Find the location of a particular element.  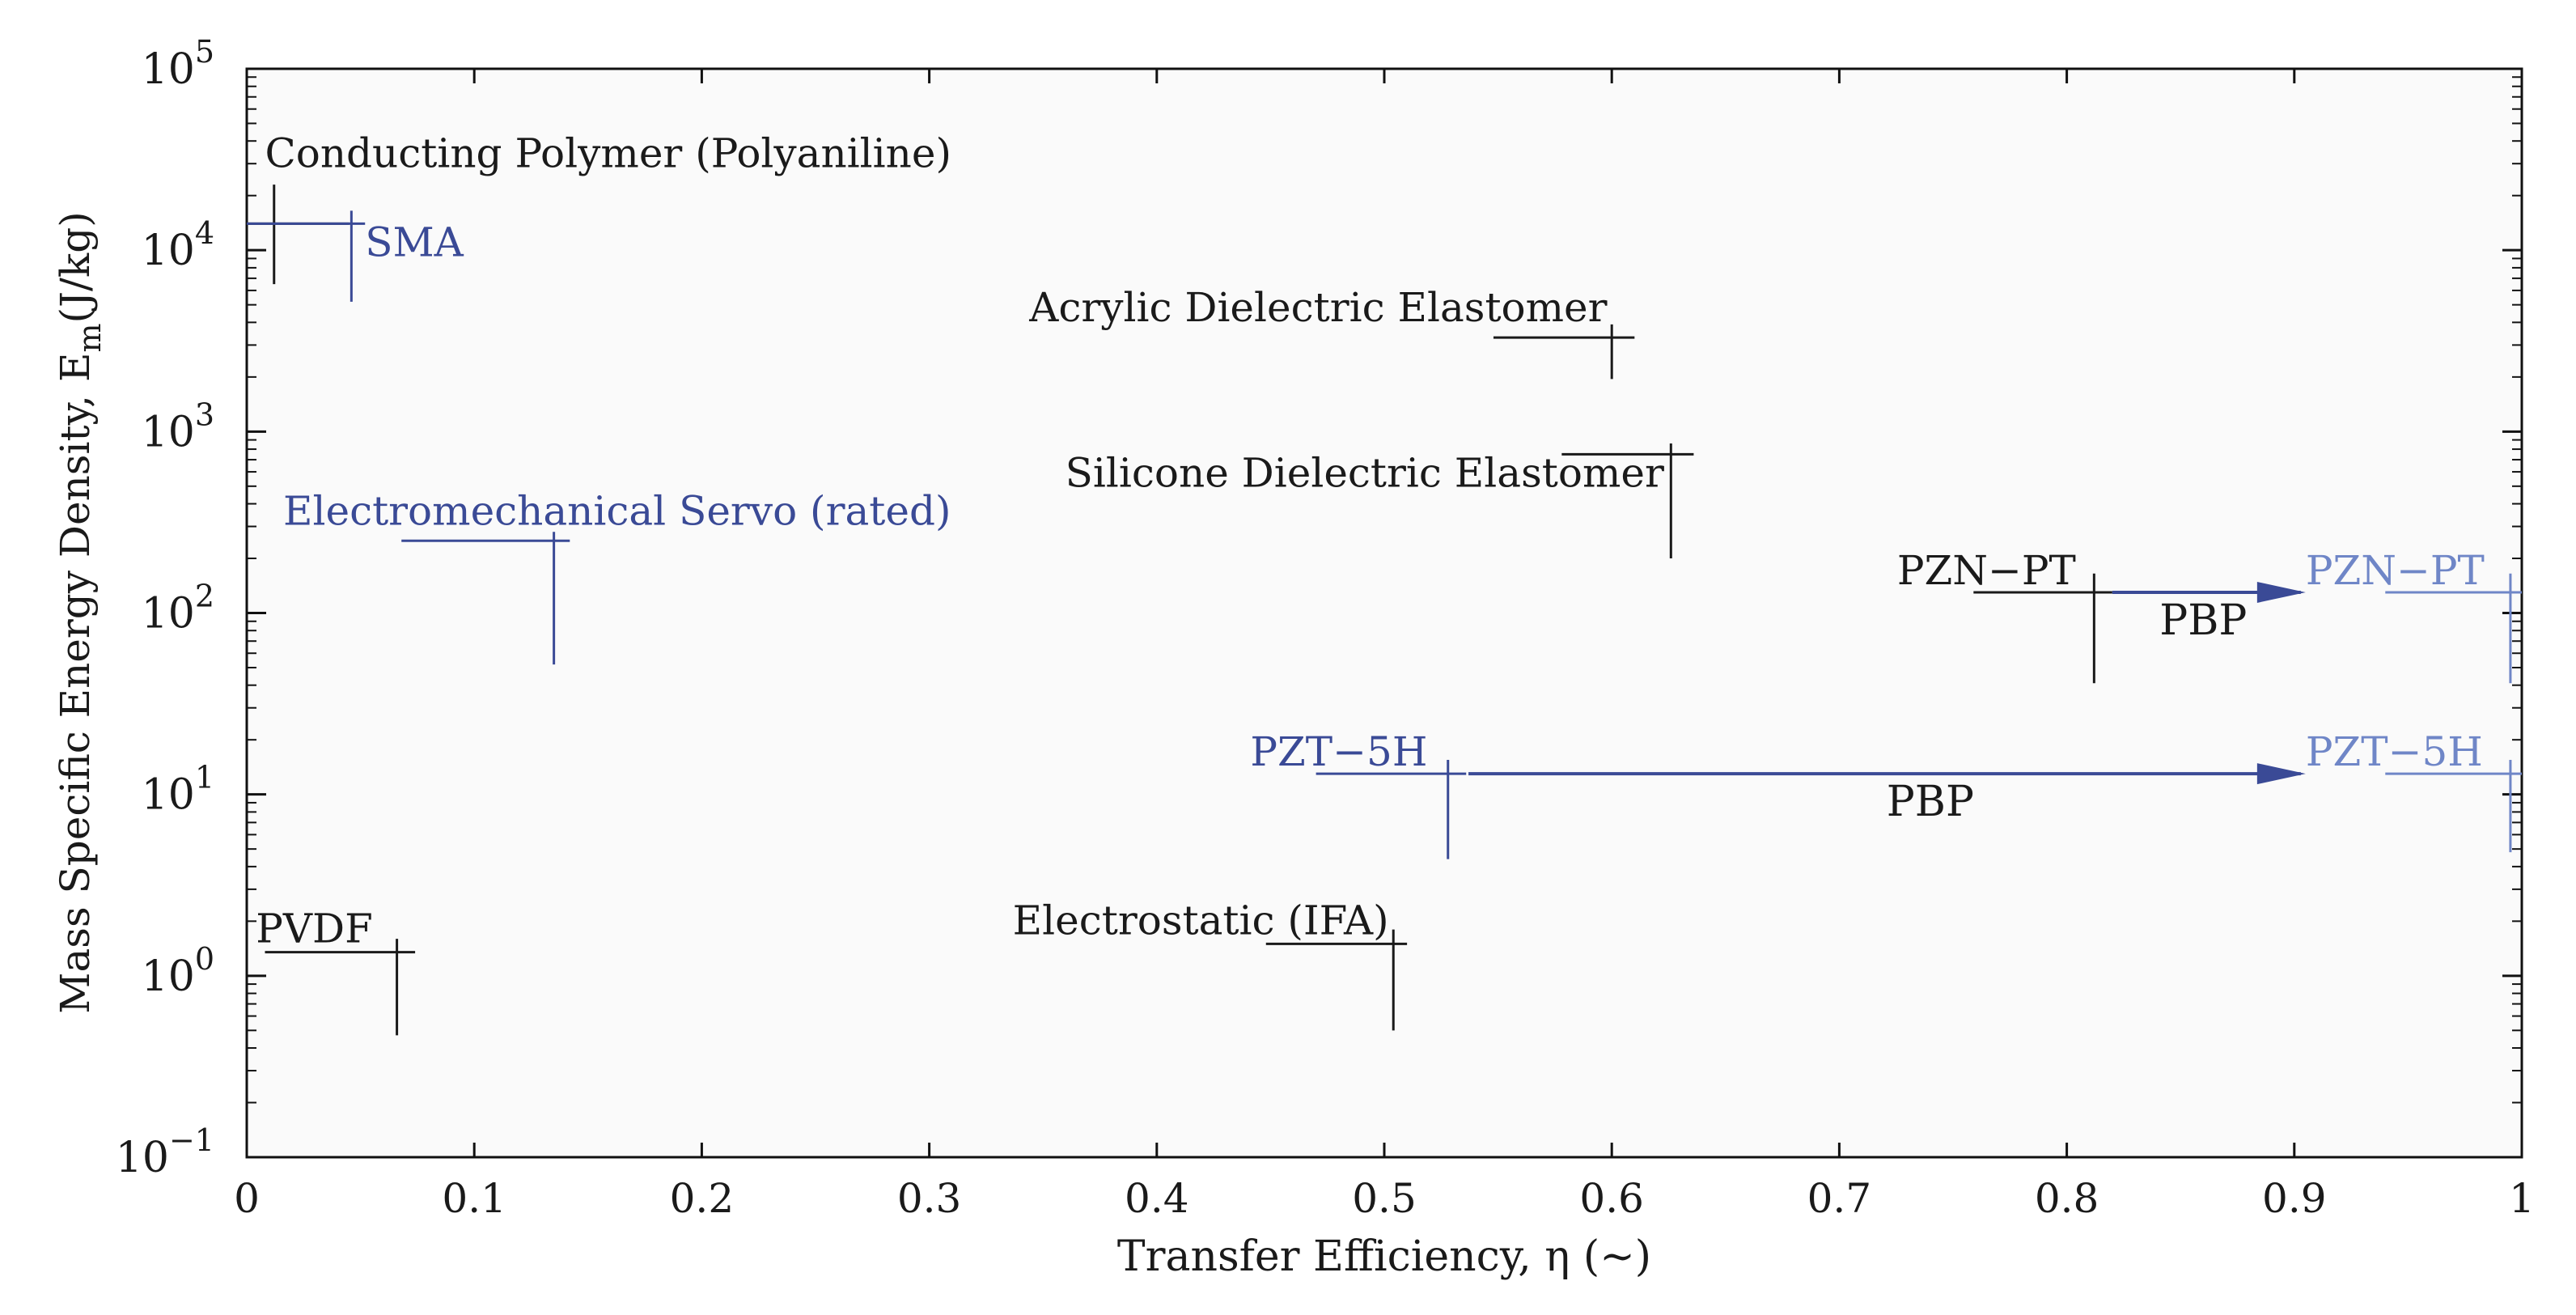

y-tick-label: 10³ is located at coordinates (178, 426).